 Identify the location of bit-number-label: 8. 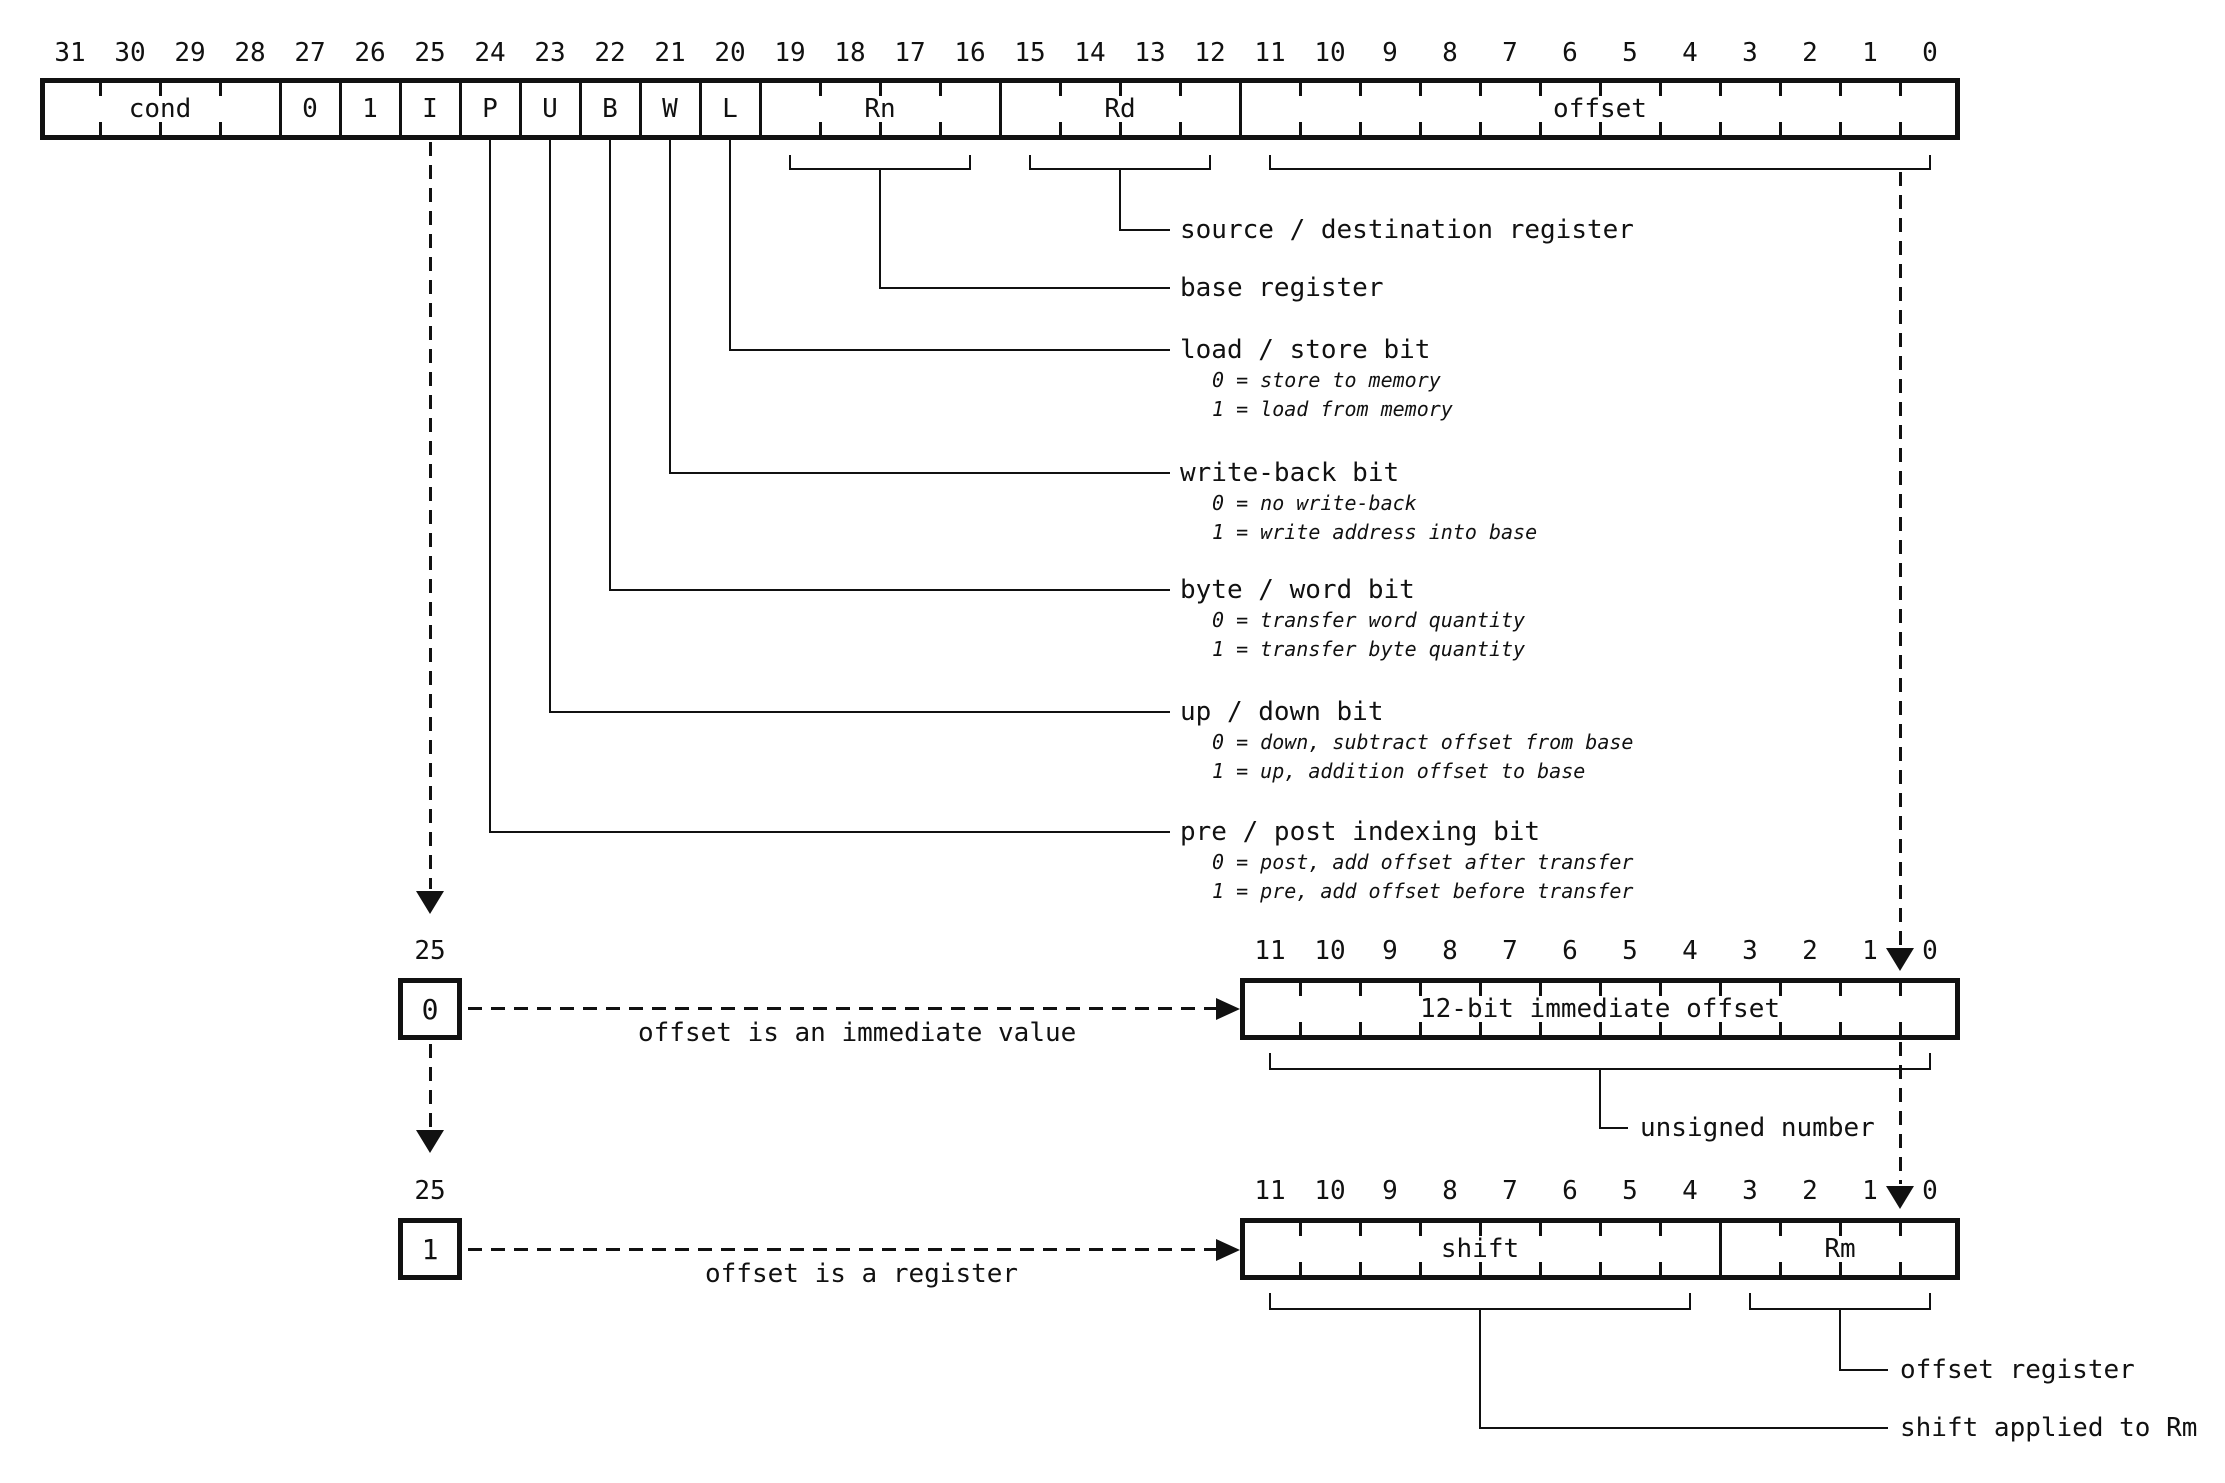
(1450, 53).